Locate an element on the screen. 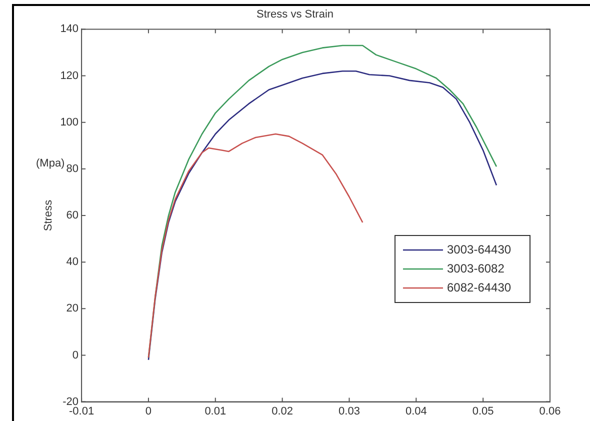 This screenshot has height=421, width=590. y-tick-label: 20 is located at coordinates (72, 308).